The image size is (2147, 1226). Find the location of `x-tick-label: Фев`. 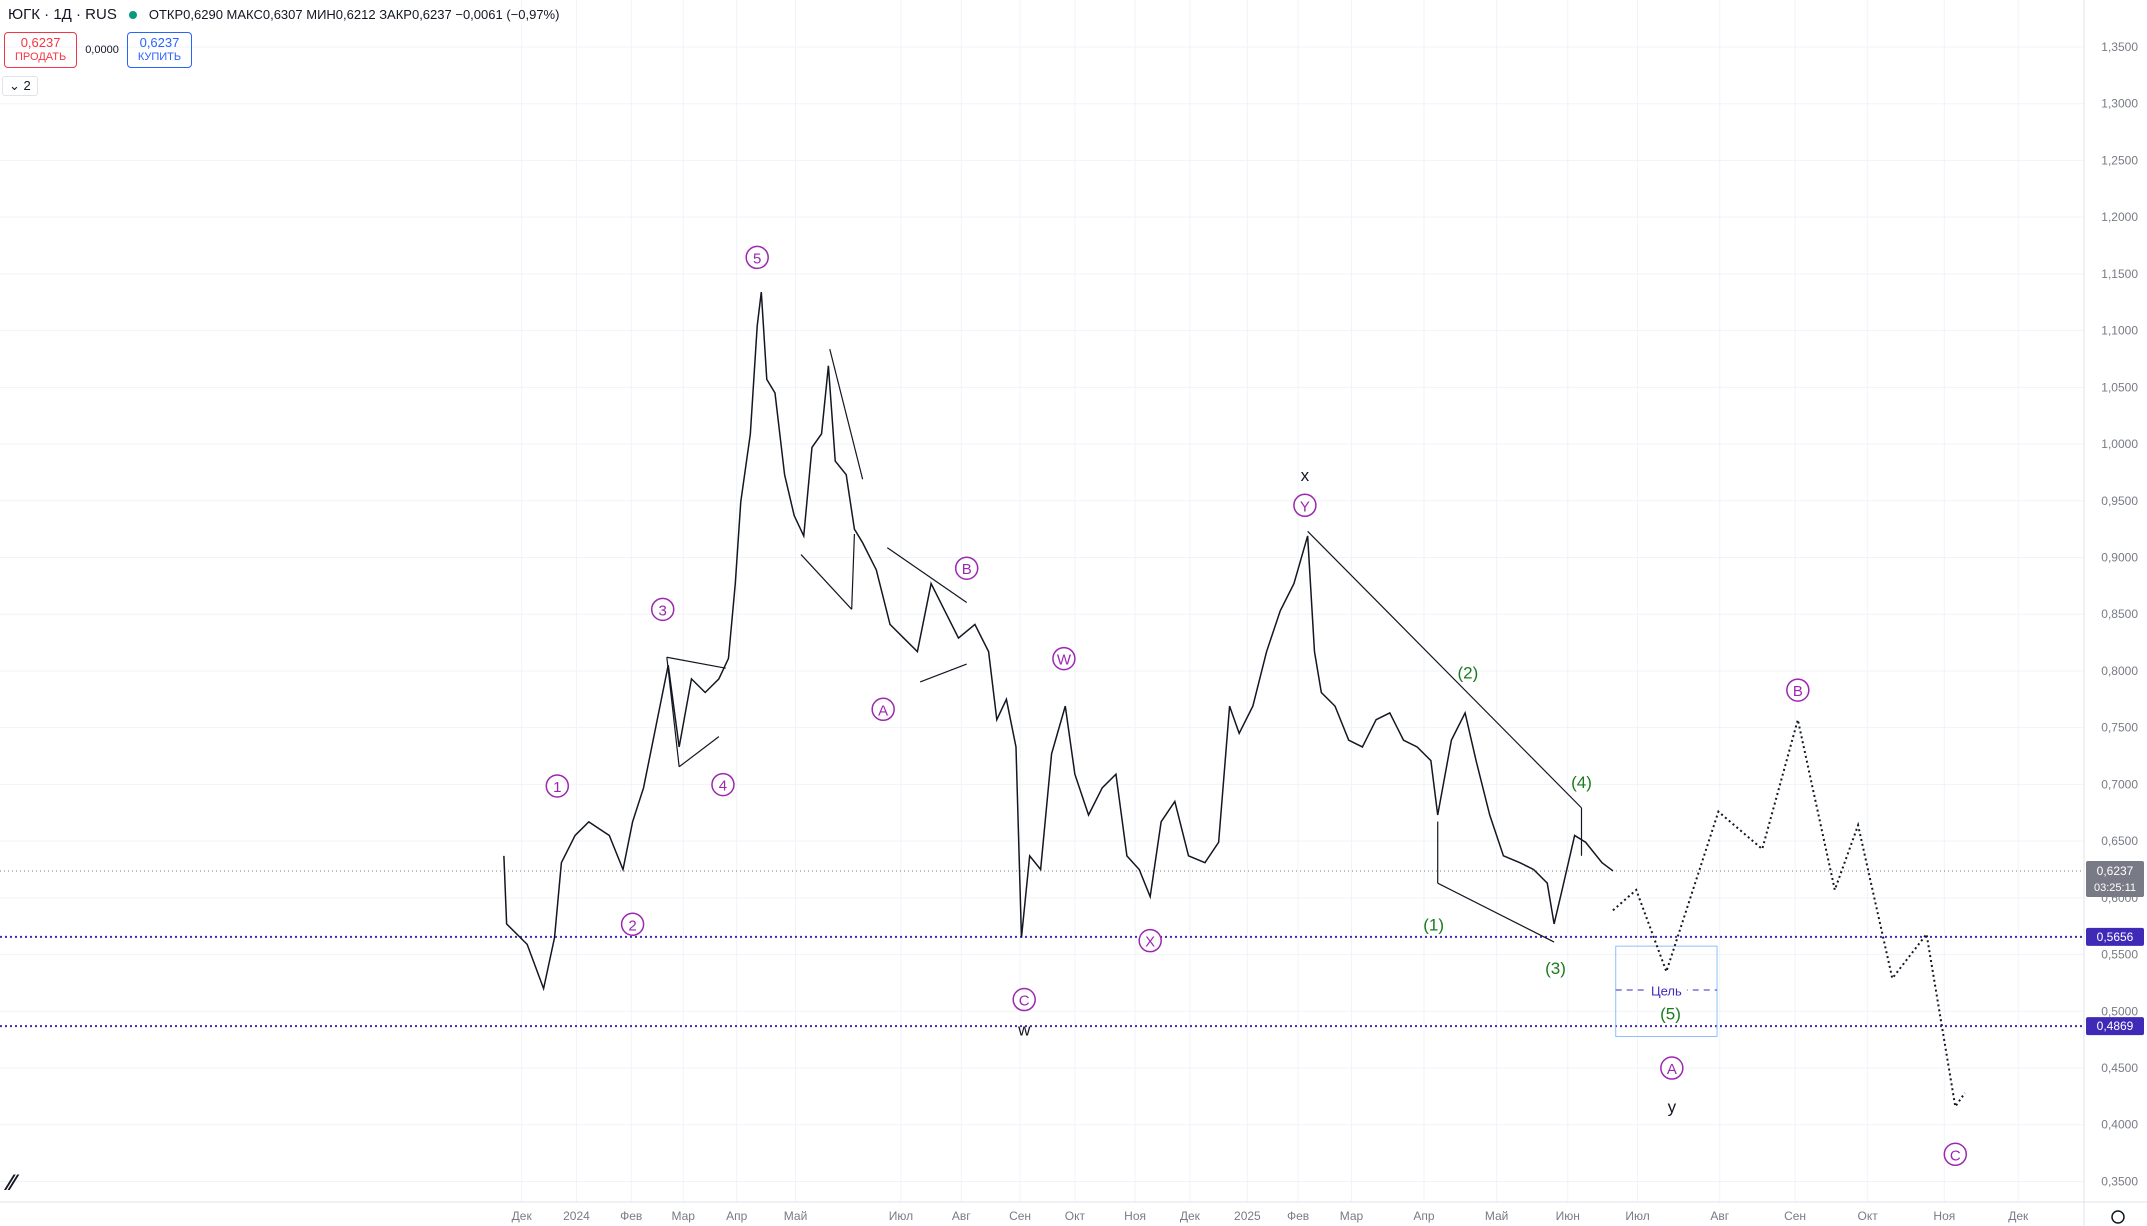

x-tick-label: Фев is located at coordinates (631, 1216).